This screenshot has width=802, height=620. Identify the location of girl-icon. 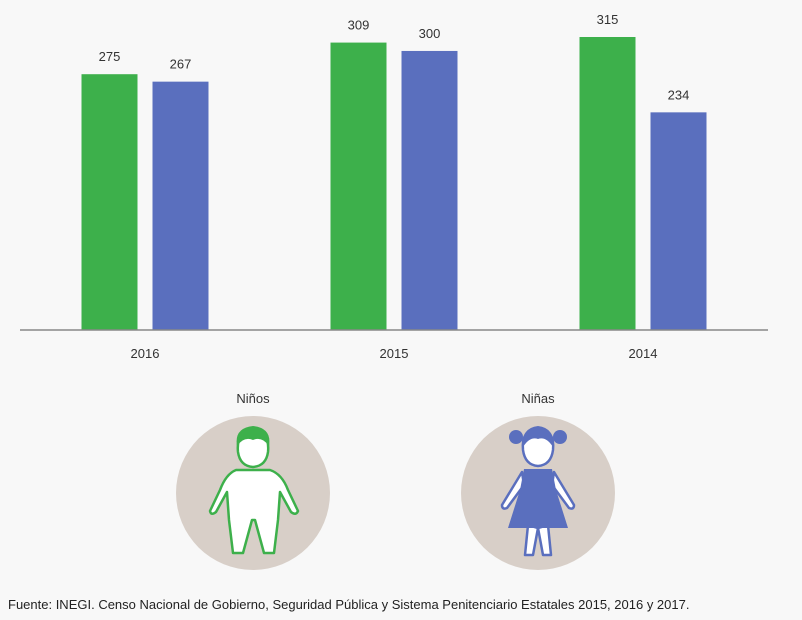
(538, 493).